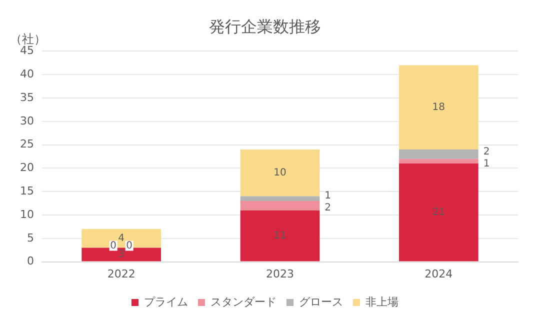  What do you see at coordinates (28, 39) in the screenshot?
I see `y-axis-title: （社）` at bounding box center [28, 39].